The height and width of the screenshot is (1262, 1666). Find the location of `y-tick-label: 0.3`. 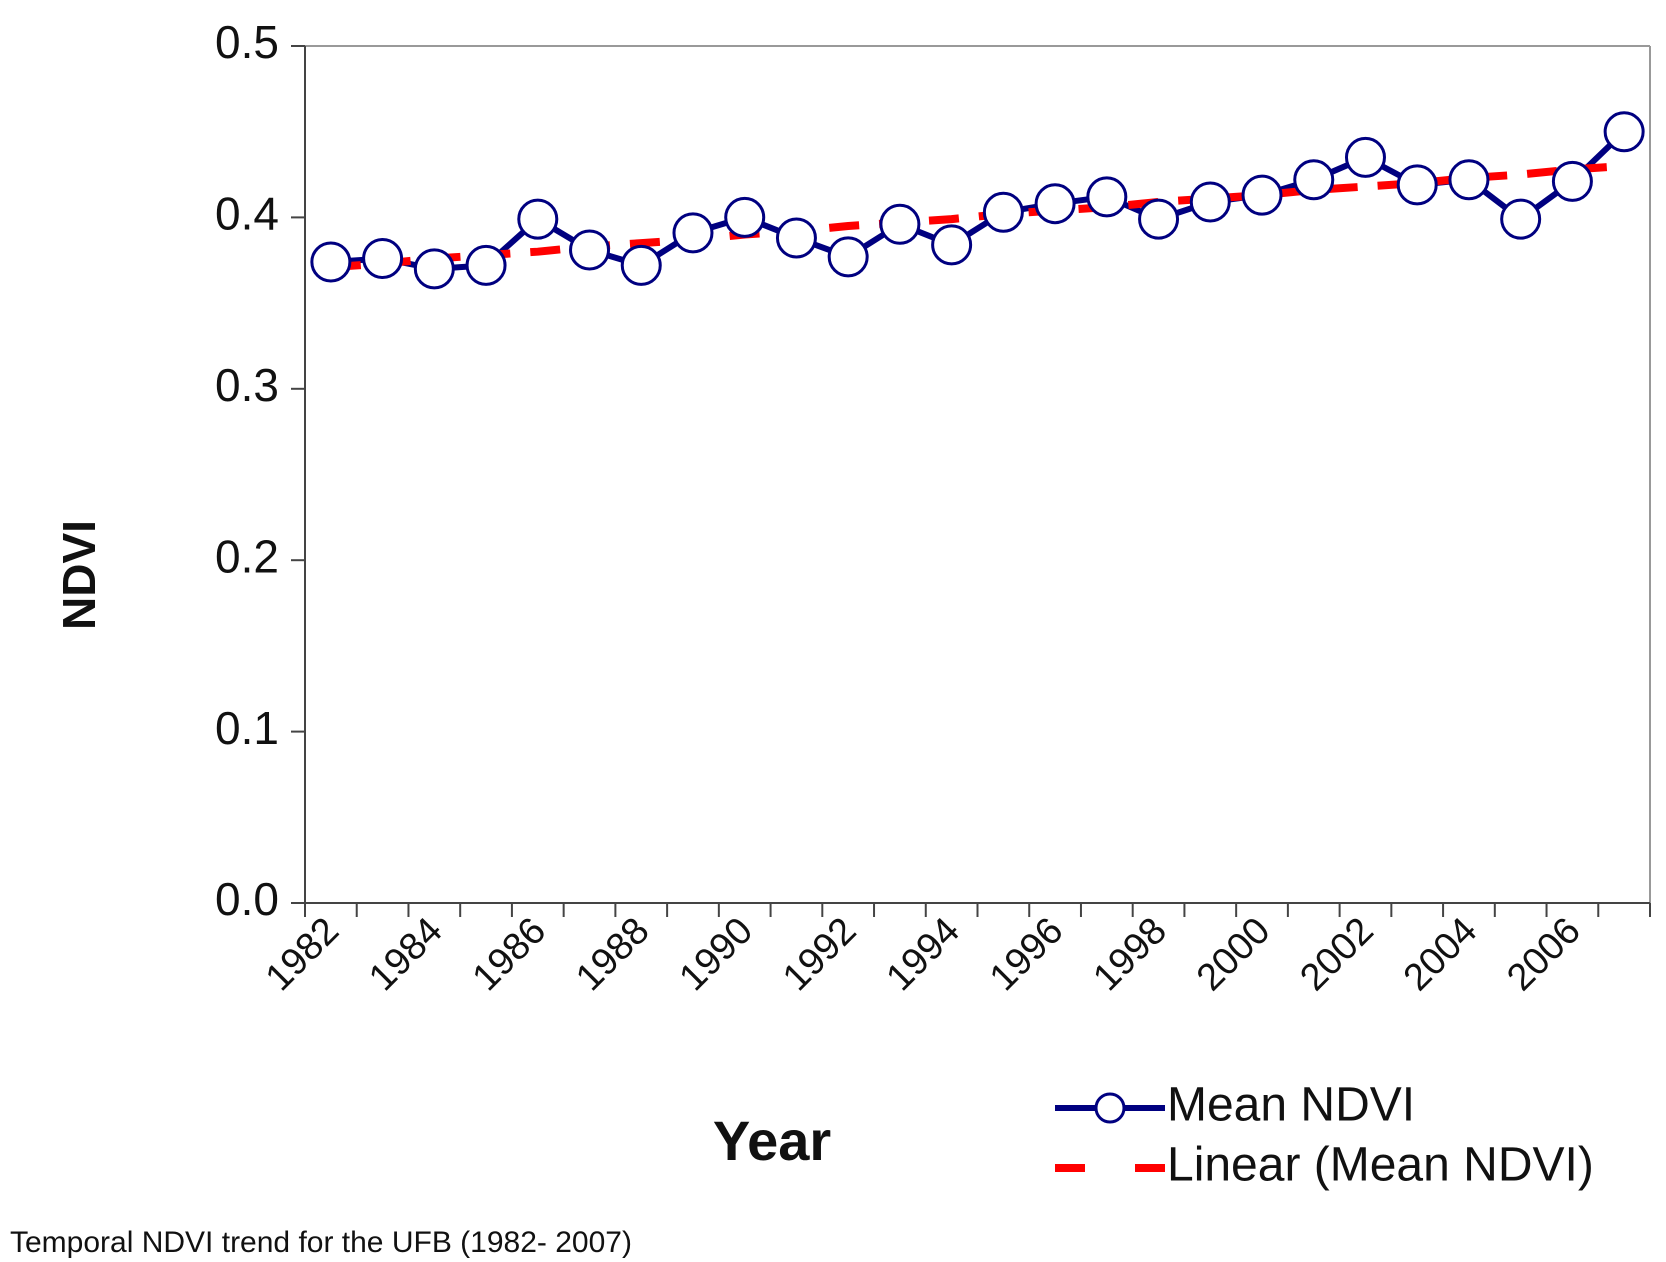

y-tick-label: 0.3 is located at coordinates (247, 385).